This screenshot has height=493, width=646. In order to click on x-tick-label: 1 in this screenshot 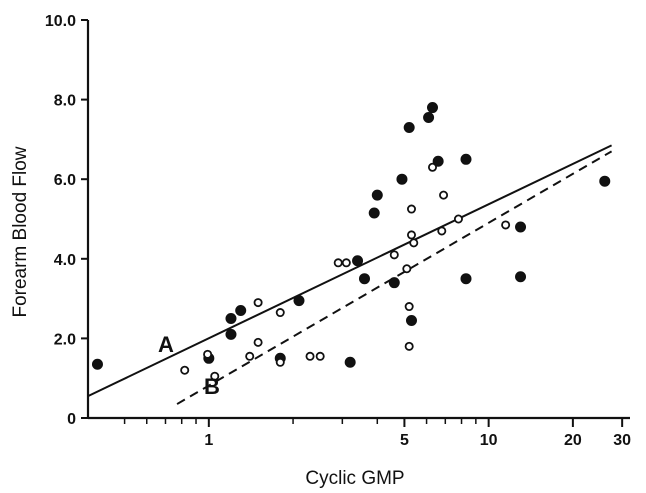, I will do `click(208, 440)`.